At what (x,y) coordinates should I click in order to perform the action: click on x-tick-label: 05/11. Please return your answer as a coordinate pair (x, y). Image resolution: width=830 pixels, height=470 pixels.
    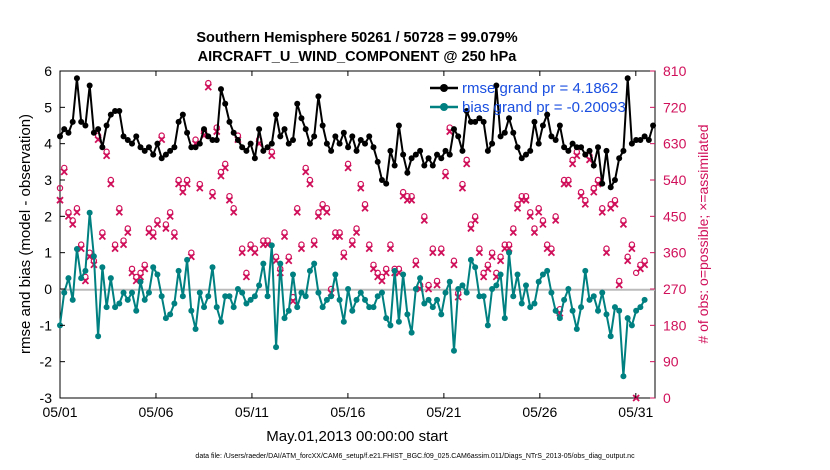
    Looking at the image, I should click on (252, 412).